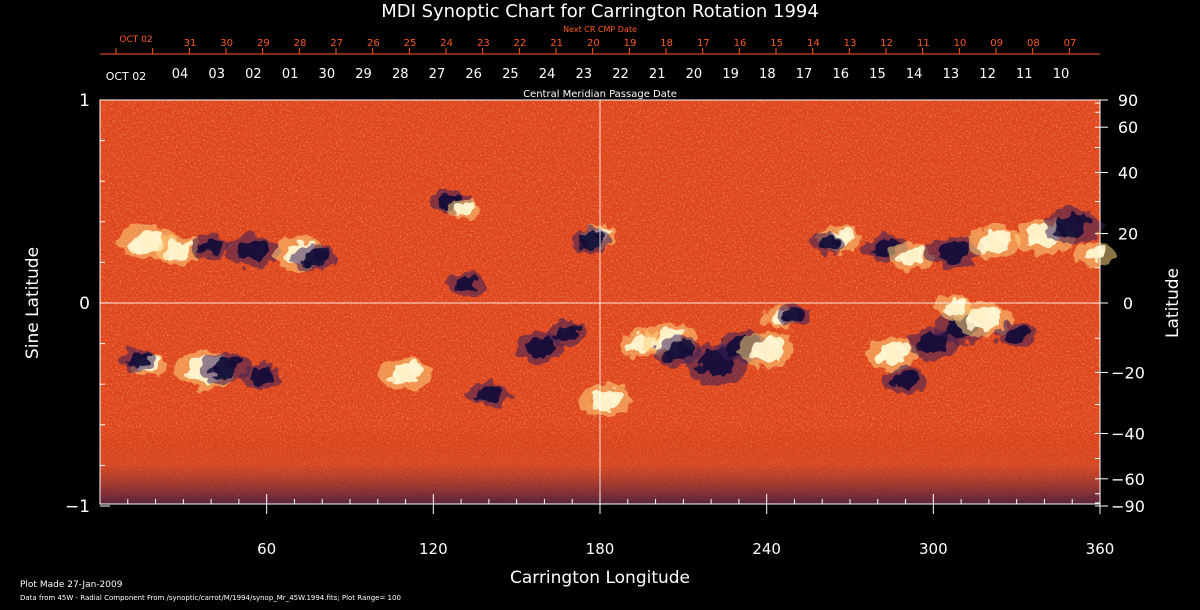 The image size is (1200, 610). I want to click on cmp-date: 17, so click(804, 74).